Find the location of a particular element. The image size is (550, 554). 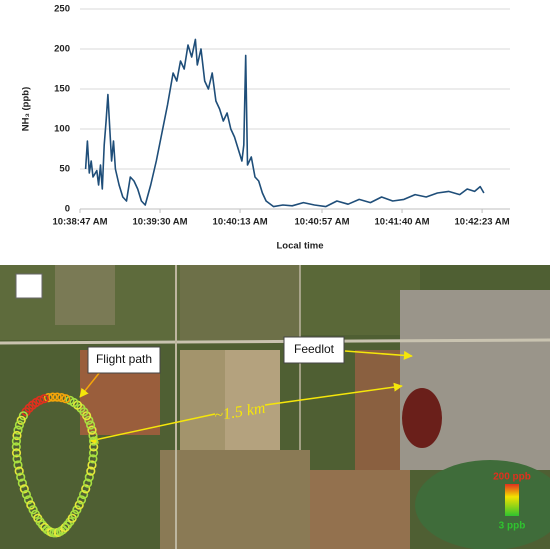

y-tick-label: 250 is located at coordinates (62, 9).